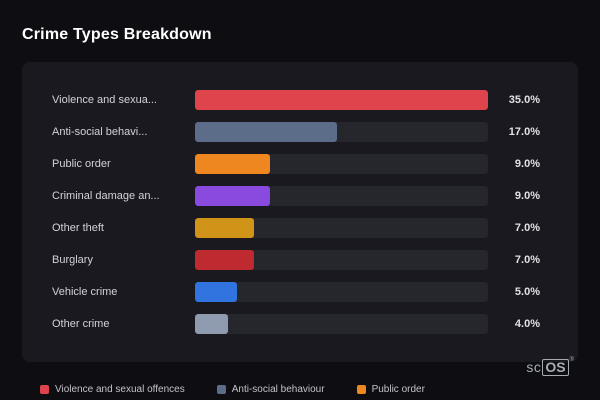 Image resolution: width=600 pixels, height=400 pixels. Describe the element at coordinates (81, 324) in the screenshot. I see `category-label: Other crime` at that location.